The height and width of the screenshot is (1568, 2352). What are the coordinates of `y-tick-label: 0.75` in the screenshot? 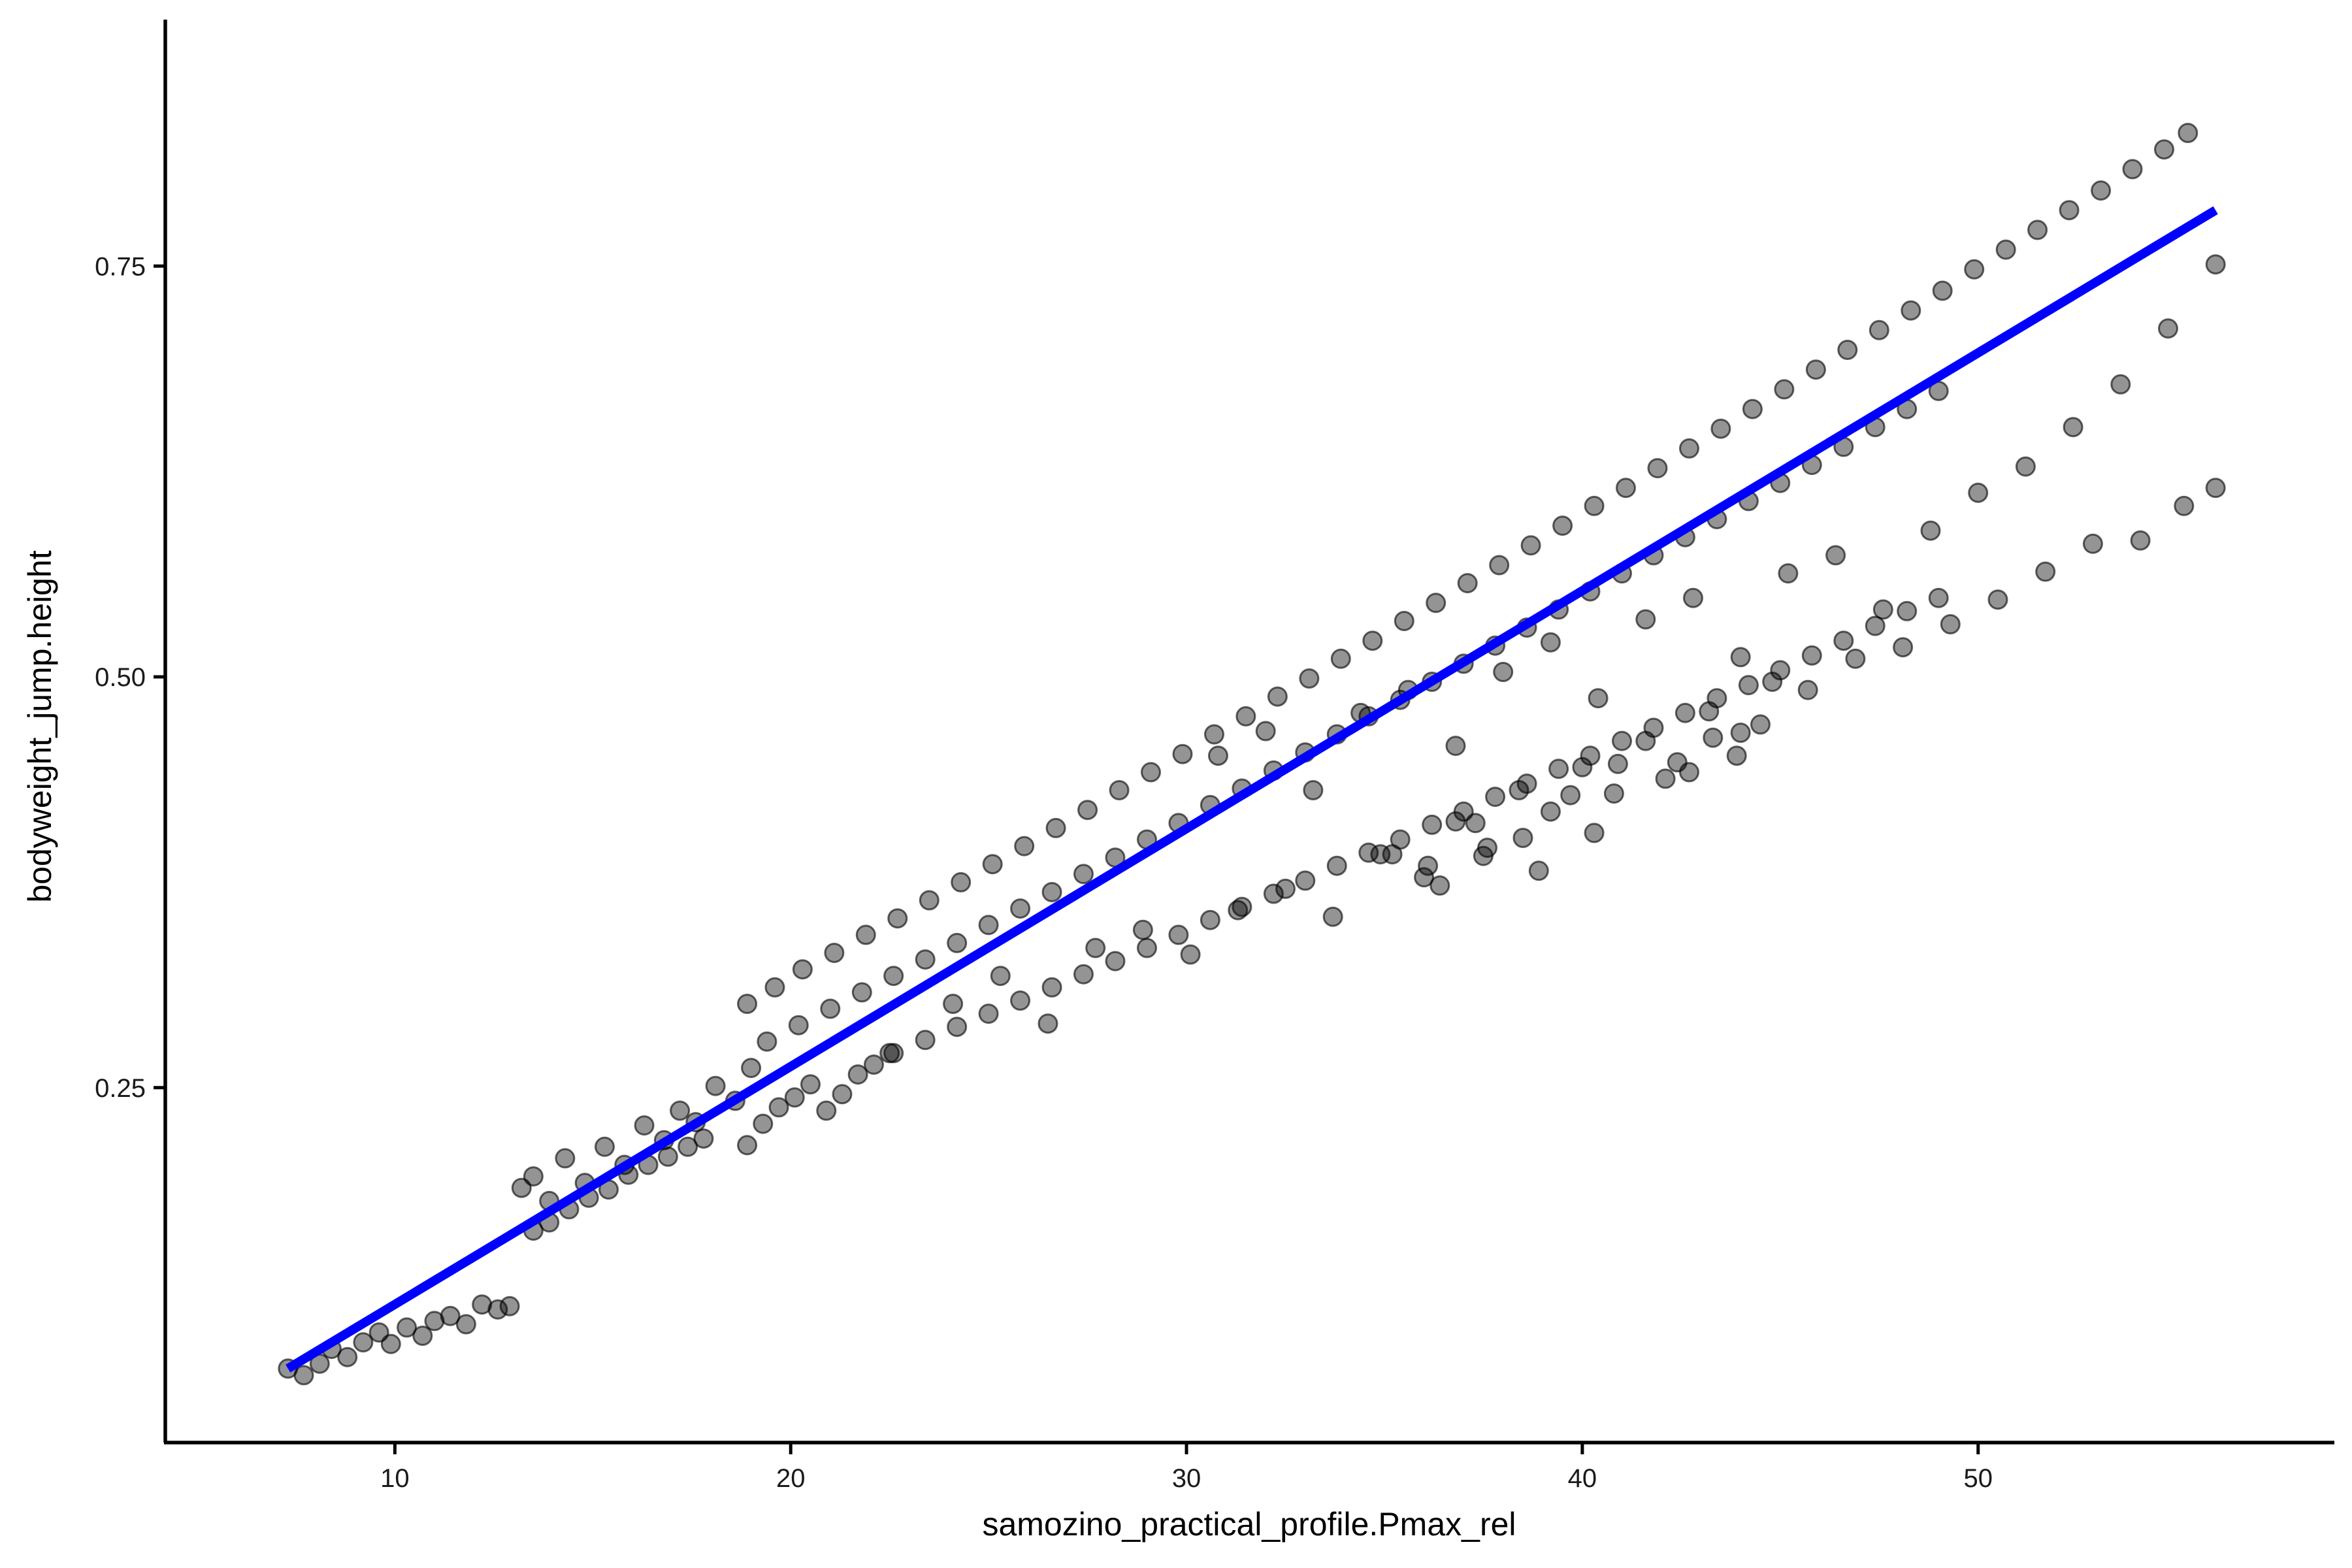 It's located at (120, 266).